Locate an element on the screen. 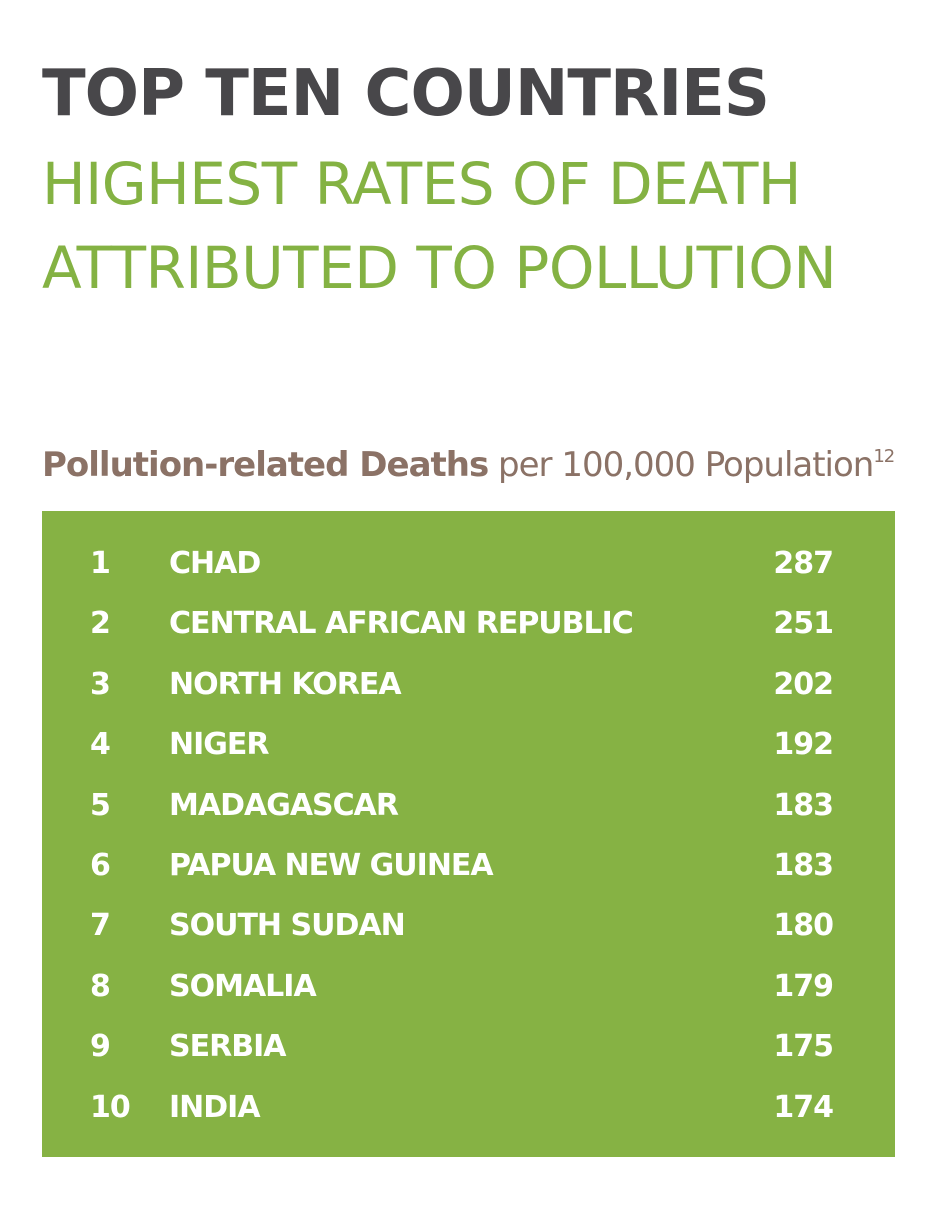 Image resolution: width=940 pixels, height=1205 pixels. rank-label: 4 is located at coordinates (100, 745).